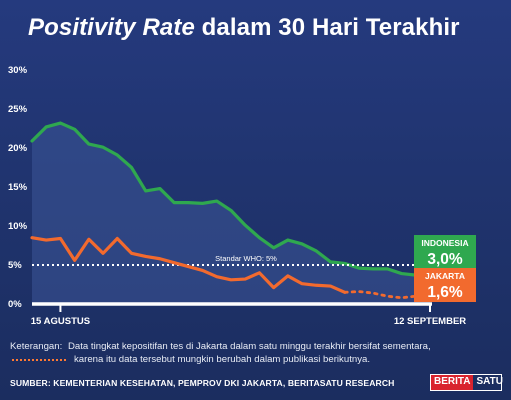 Image resolution: width=511 pixels, height=400 pixels. What do you see at coordinates (18, 148) in the screenshot?
I see `y-tick-label: 20%` at bounding box center [18, 148].